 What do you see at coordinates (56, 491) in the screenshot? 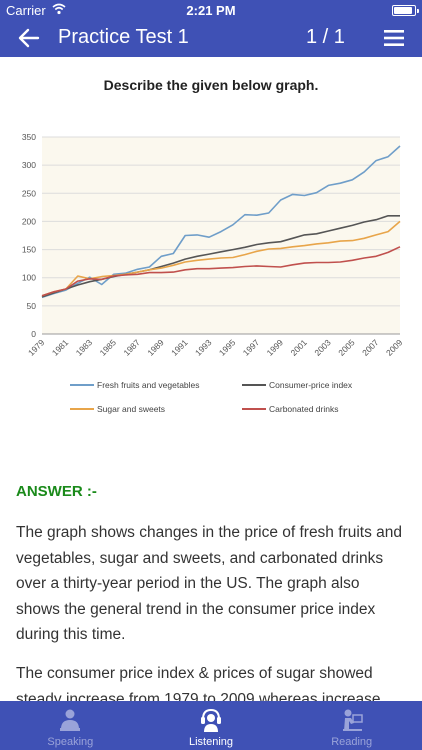
I see `answer-label: ANSWER :-` at bounding box center [56, 491].